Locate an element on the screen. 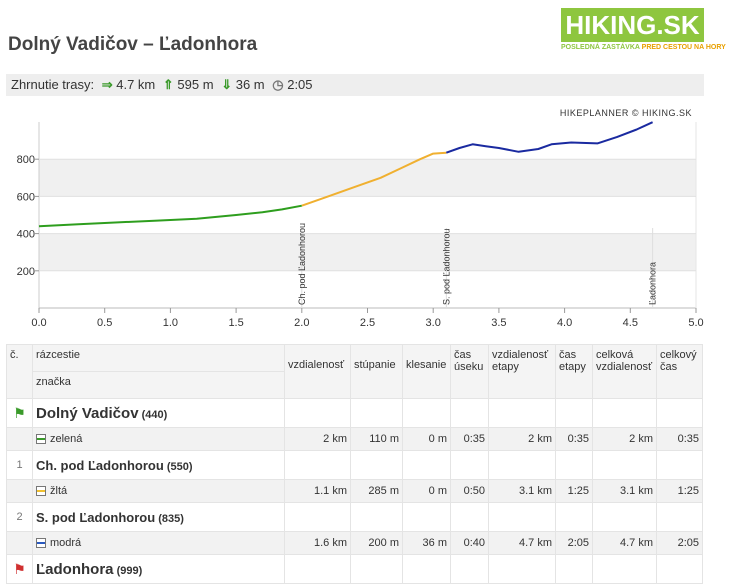 The width and height of the screenshot is (743, 584). segment-mark: modrá is located at coordinates (158, 543).